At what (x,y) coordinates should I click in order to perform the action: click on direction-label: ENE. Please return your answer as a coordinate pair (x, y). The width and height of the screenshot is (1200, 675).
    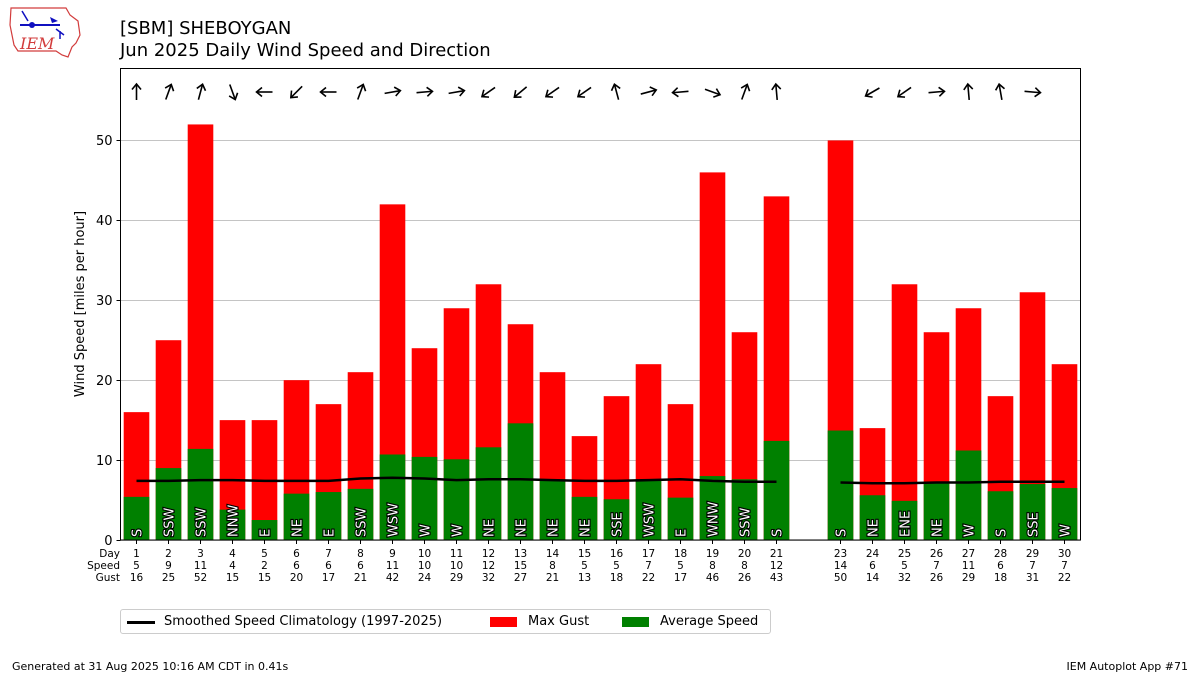
    Looking at the image, I should click on (906, 524).